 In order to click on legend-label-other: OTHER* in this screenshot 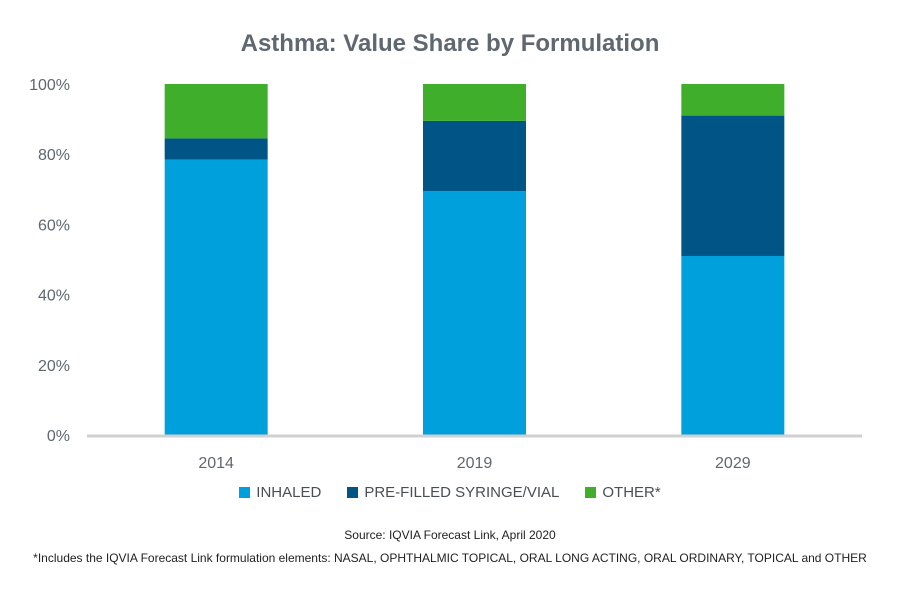, I will do `click(631, 492)`.